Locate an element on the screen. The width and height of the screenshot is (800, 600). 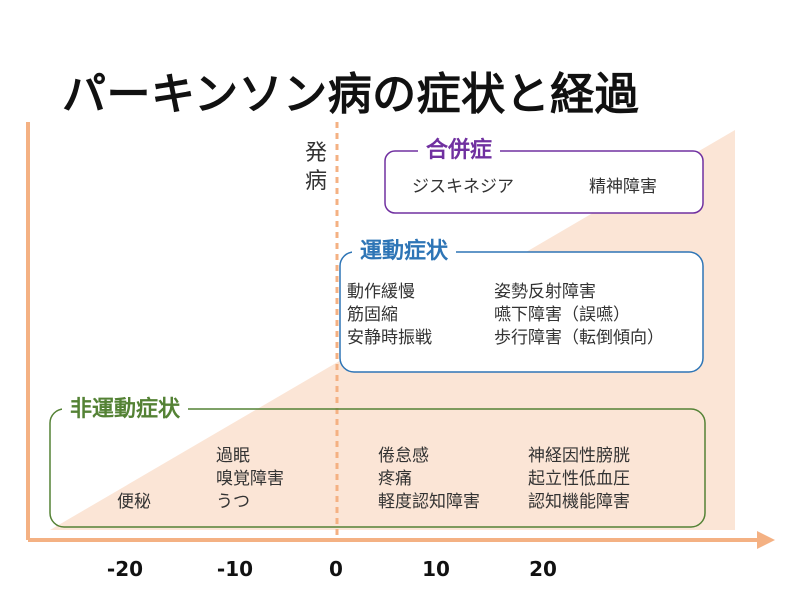
symptom-item: 倦怠感 is located at coordinates (403, 456).